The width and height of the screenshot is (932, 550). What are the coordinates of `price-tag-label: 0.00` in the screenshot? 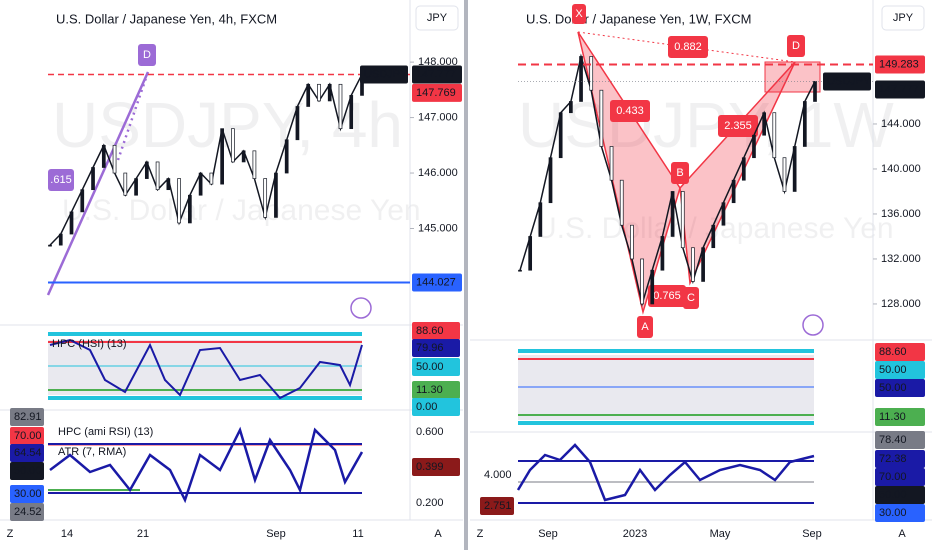 It's located at (426, 407).